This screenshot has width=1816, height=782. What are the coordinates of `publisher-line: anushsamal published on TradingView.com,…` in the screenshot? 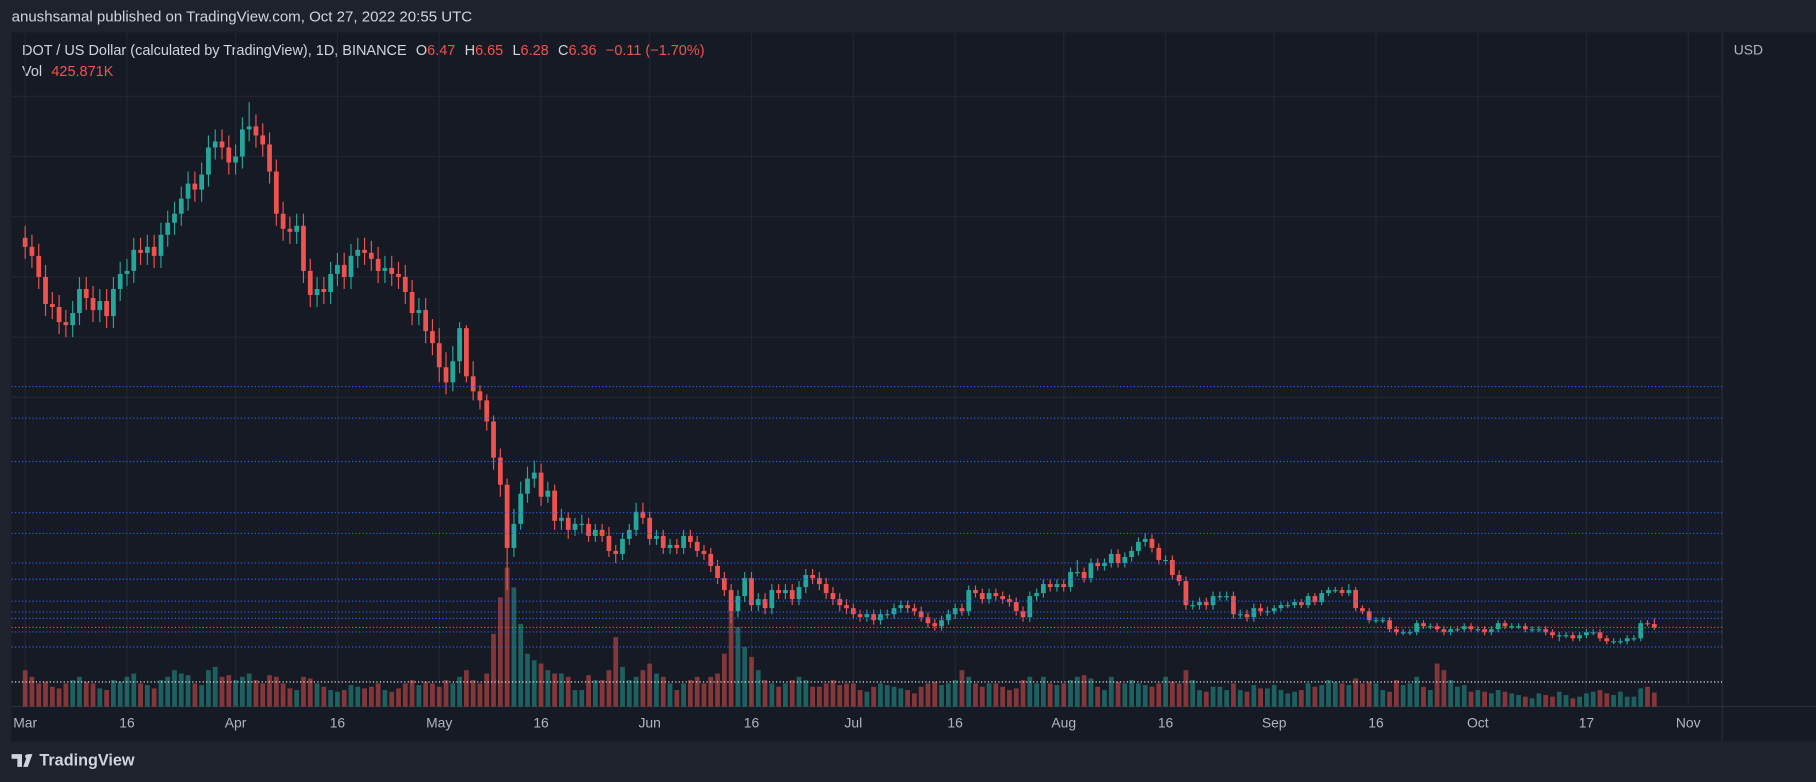 It's located at (242, 16).